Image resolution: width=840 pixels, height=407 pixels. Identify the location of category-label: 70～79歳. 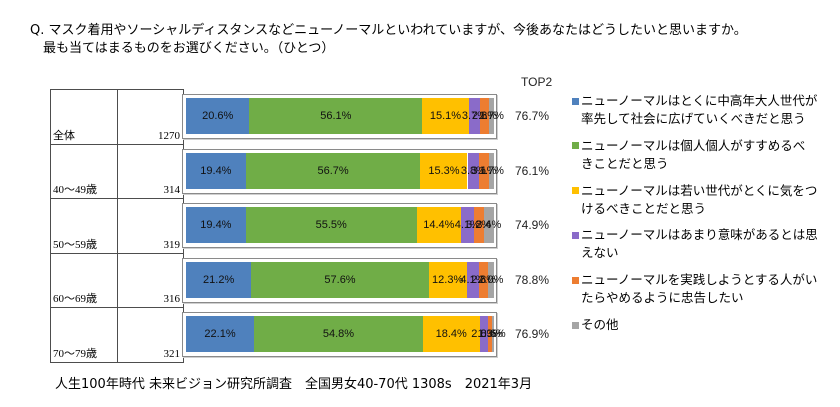
(75, 354).